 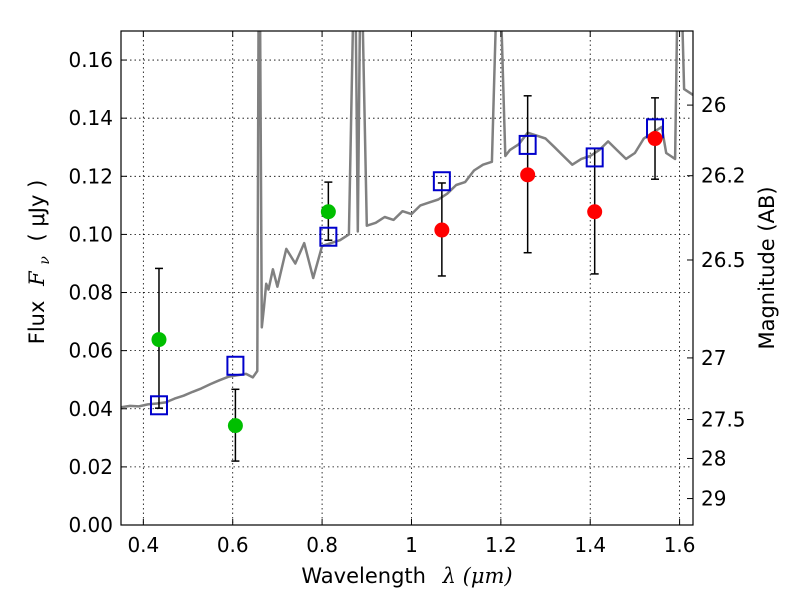 I want to click on y-axis-title-text: Flux, so click(x=37, y=323).